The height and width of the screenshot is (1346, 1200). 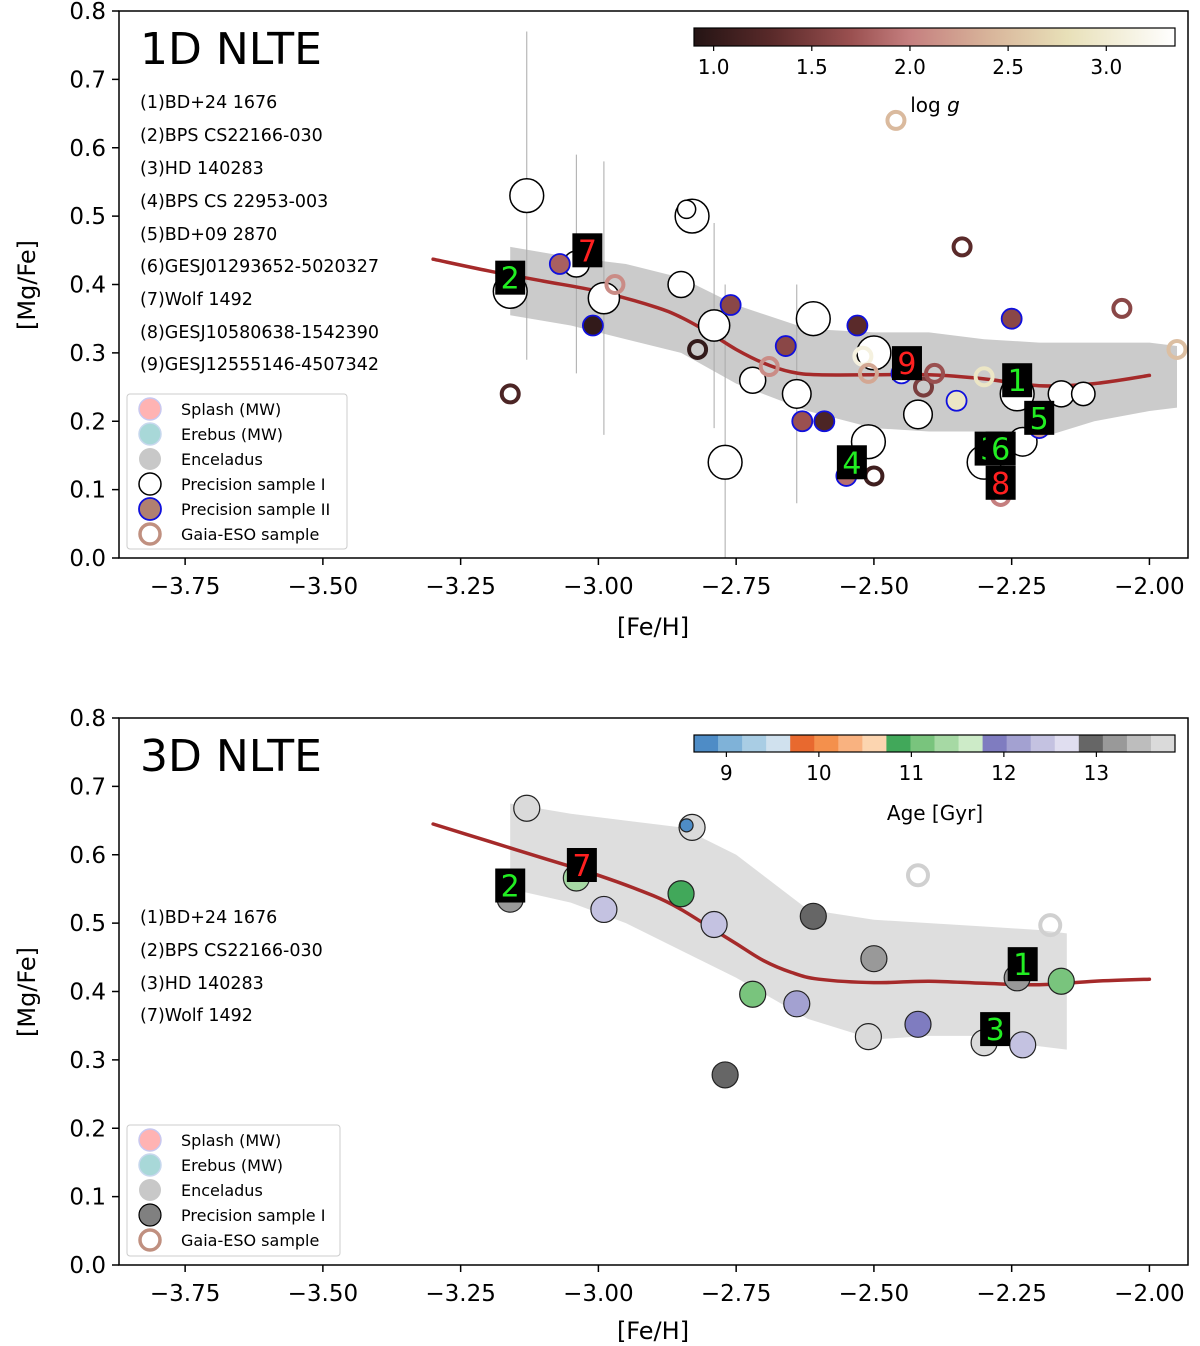 What do you see at coordinates (231, 49) in the screenshot?
I see `panel-title: 1D NLTE` at bounding box center [231, 49].